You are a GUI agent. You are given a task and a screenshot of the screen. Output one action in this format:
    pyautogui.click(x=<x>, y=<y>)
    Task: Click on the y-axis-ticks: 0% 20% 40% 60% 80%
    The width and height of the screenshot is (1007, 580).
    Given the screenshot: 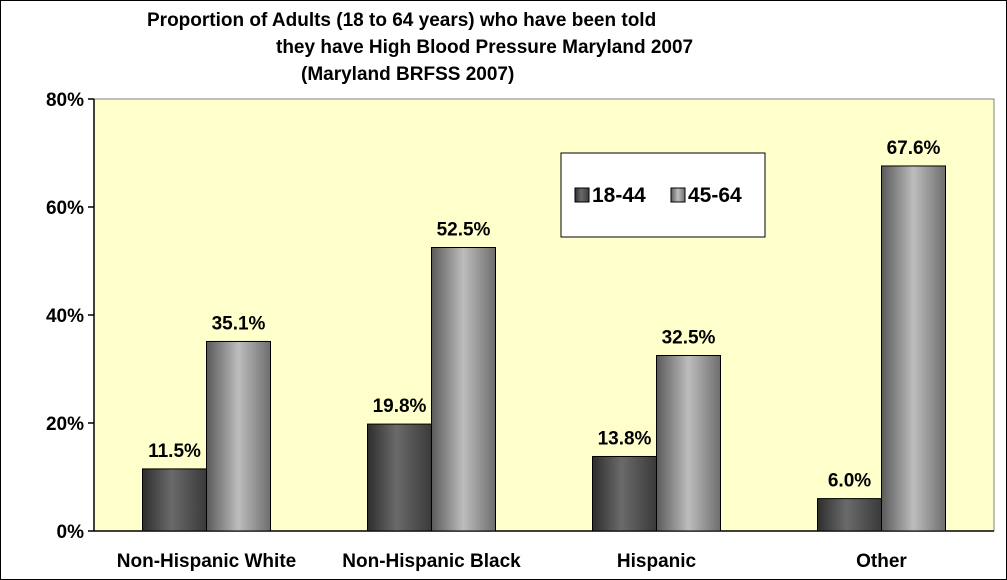 What is the action you would take?
    pyautogui.click(x=70, y=316)
    